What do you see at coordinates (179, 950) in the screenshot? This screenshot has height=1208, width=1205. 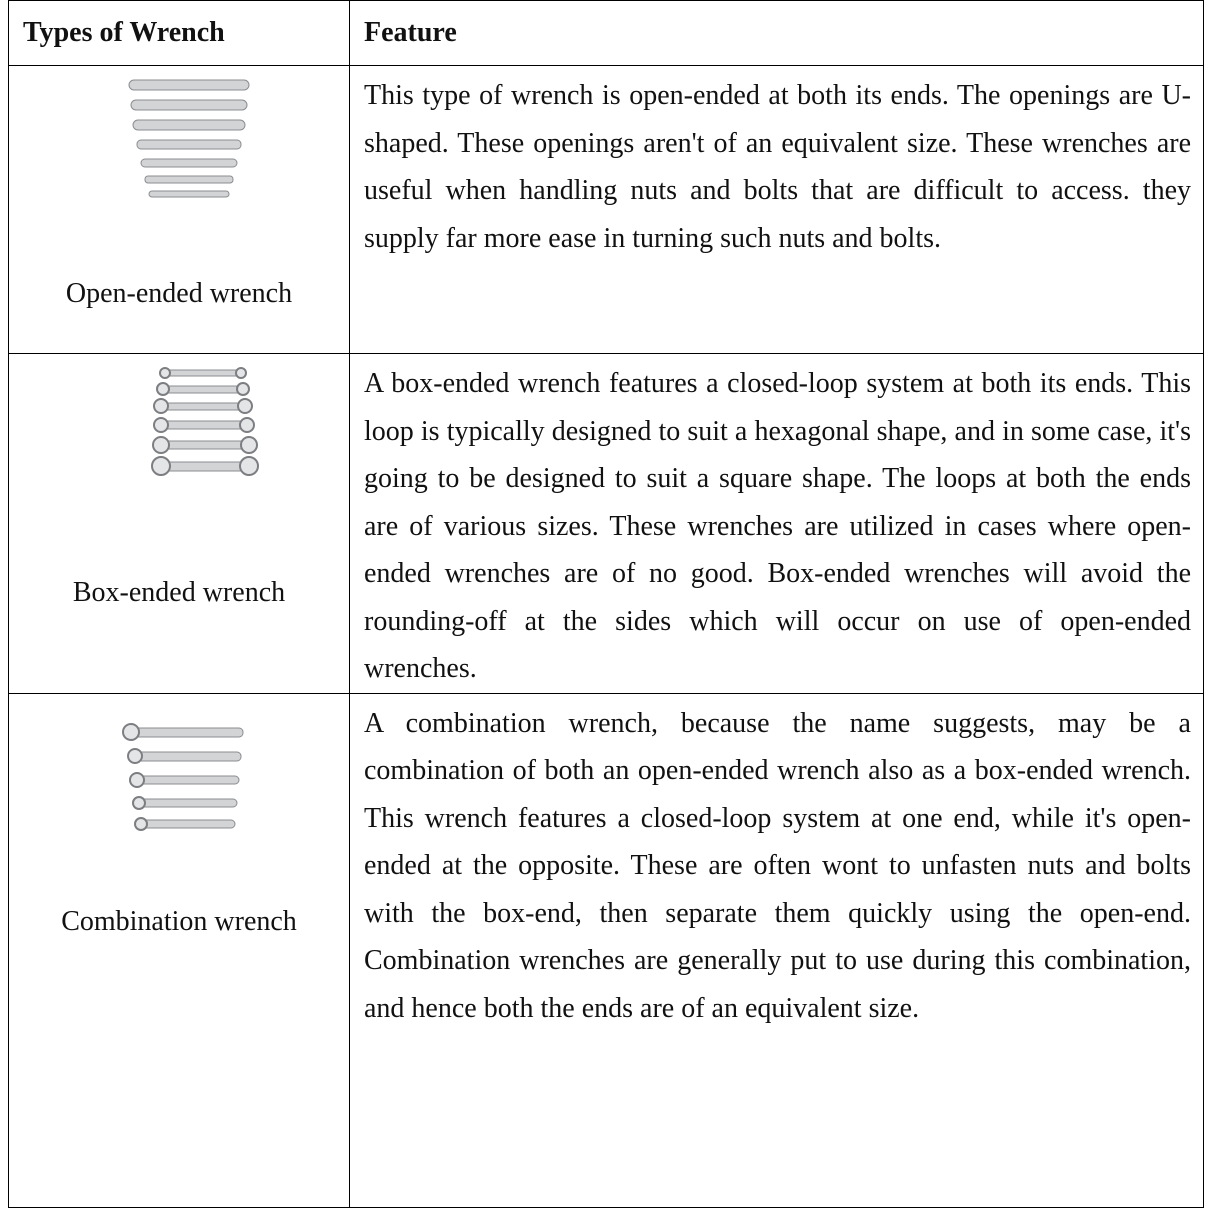 I see `name-cell: Combination wrench` at bounding box center [179, 950].